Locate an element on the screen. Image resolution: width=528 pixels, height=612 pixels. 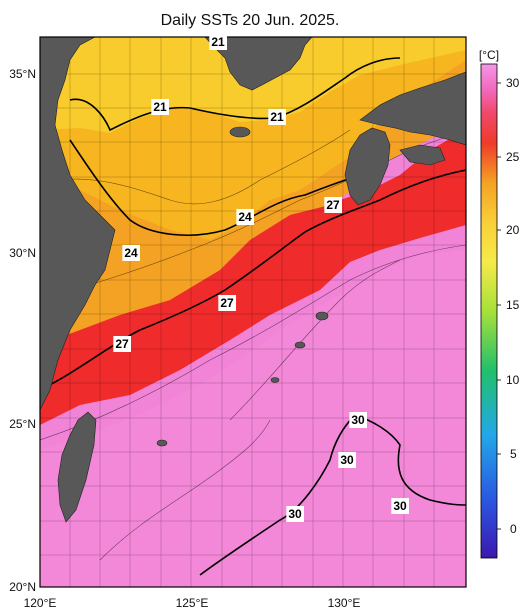
land-miyako is located at coordinates (275, 380).